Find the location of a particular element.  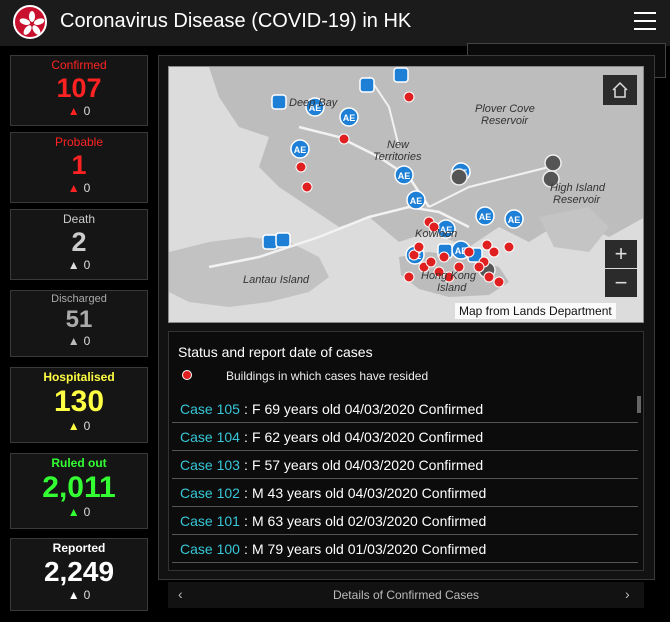

case-id-link: Case 105 is located at coordinates (210, 409).